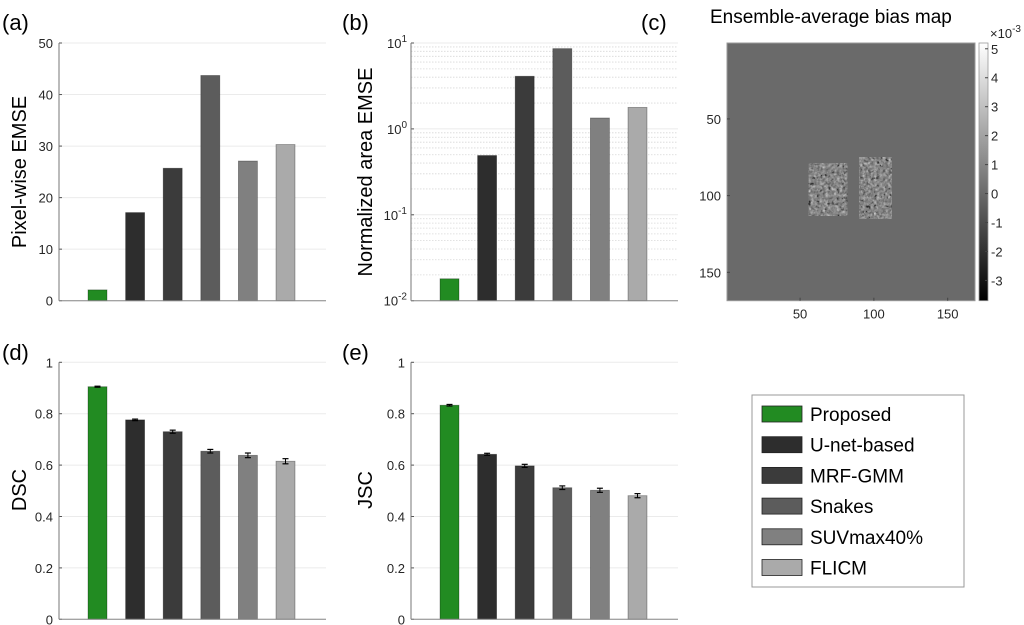 The image size is (1024, 625). I want to click on y-tick-label: 10-2, so click(396, 300).